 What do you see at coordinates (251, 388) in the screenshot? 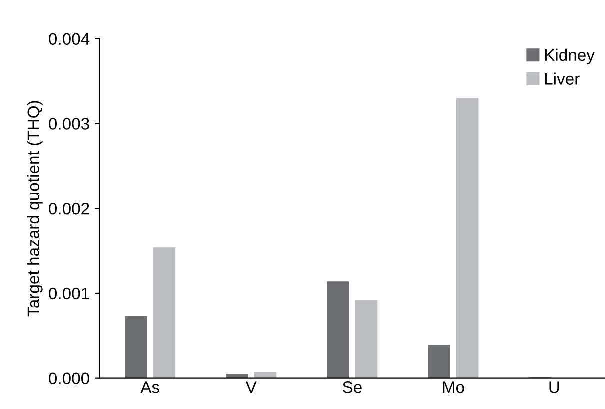
I see `x-tick-label: V` at bounding box center [251, 388].